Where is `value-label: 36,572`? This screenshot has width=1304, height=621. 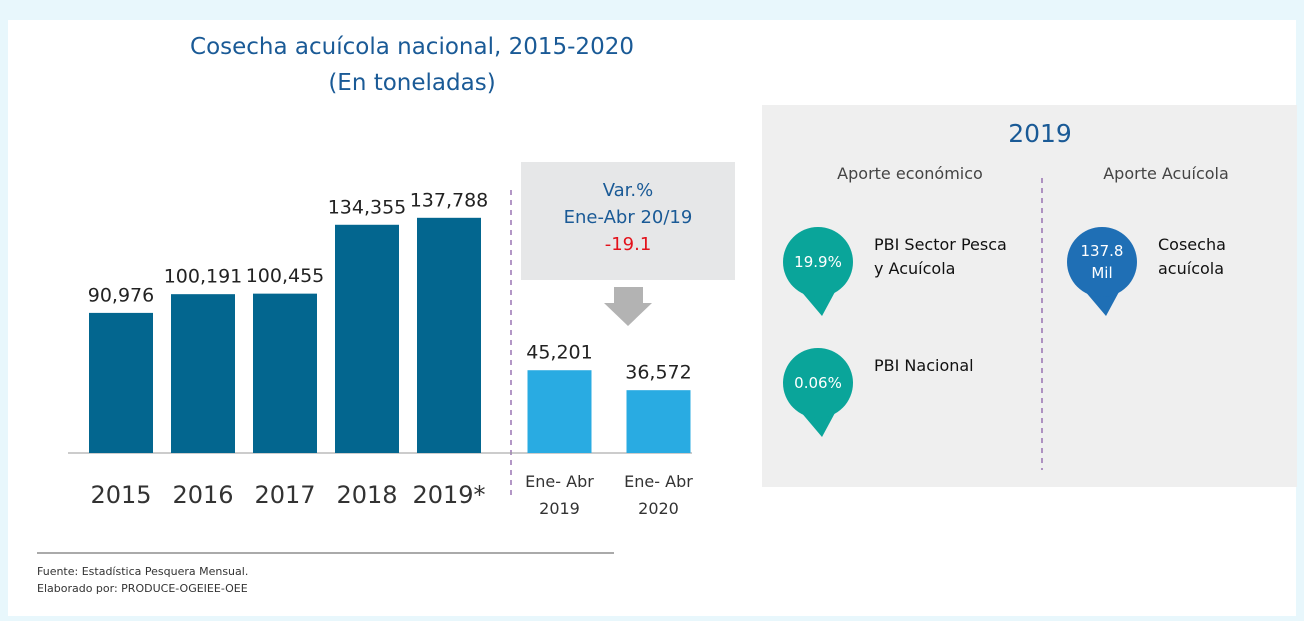
value-label: 36,572 is located at coordinates (658, 373).